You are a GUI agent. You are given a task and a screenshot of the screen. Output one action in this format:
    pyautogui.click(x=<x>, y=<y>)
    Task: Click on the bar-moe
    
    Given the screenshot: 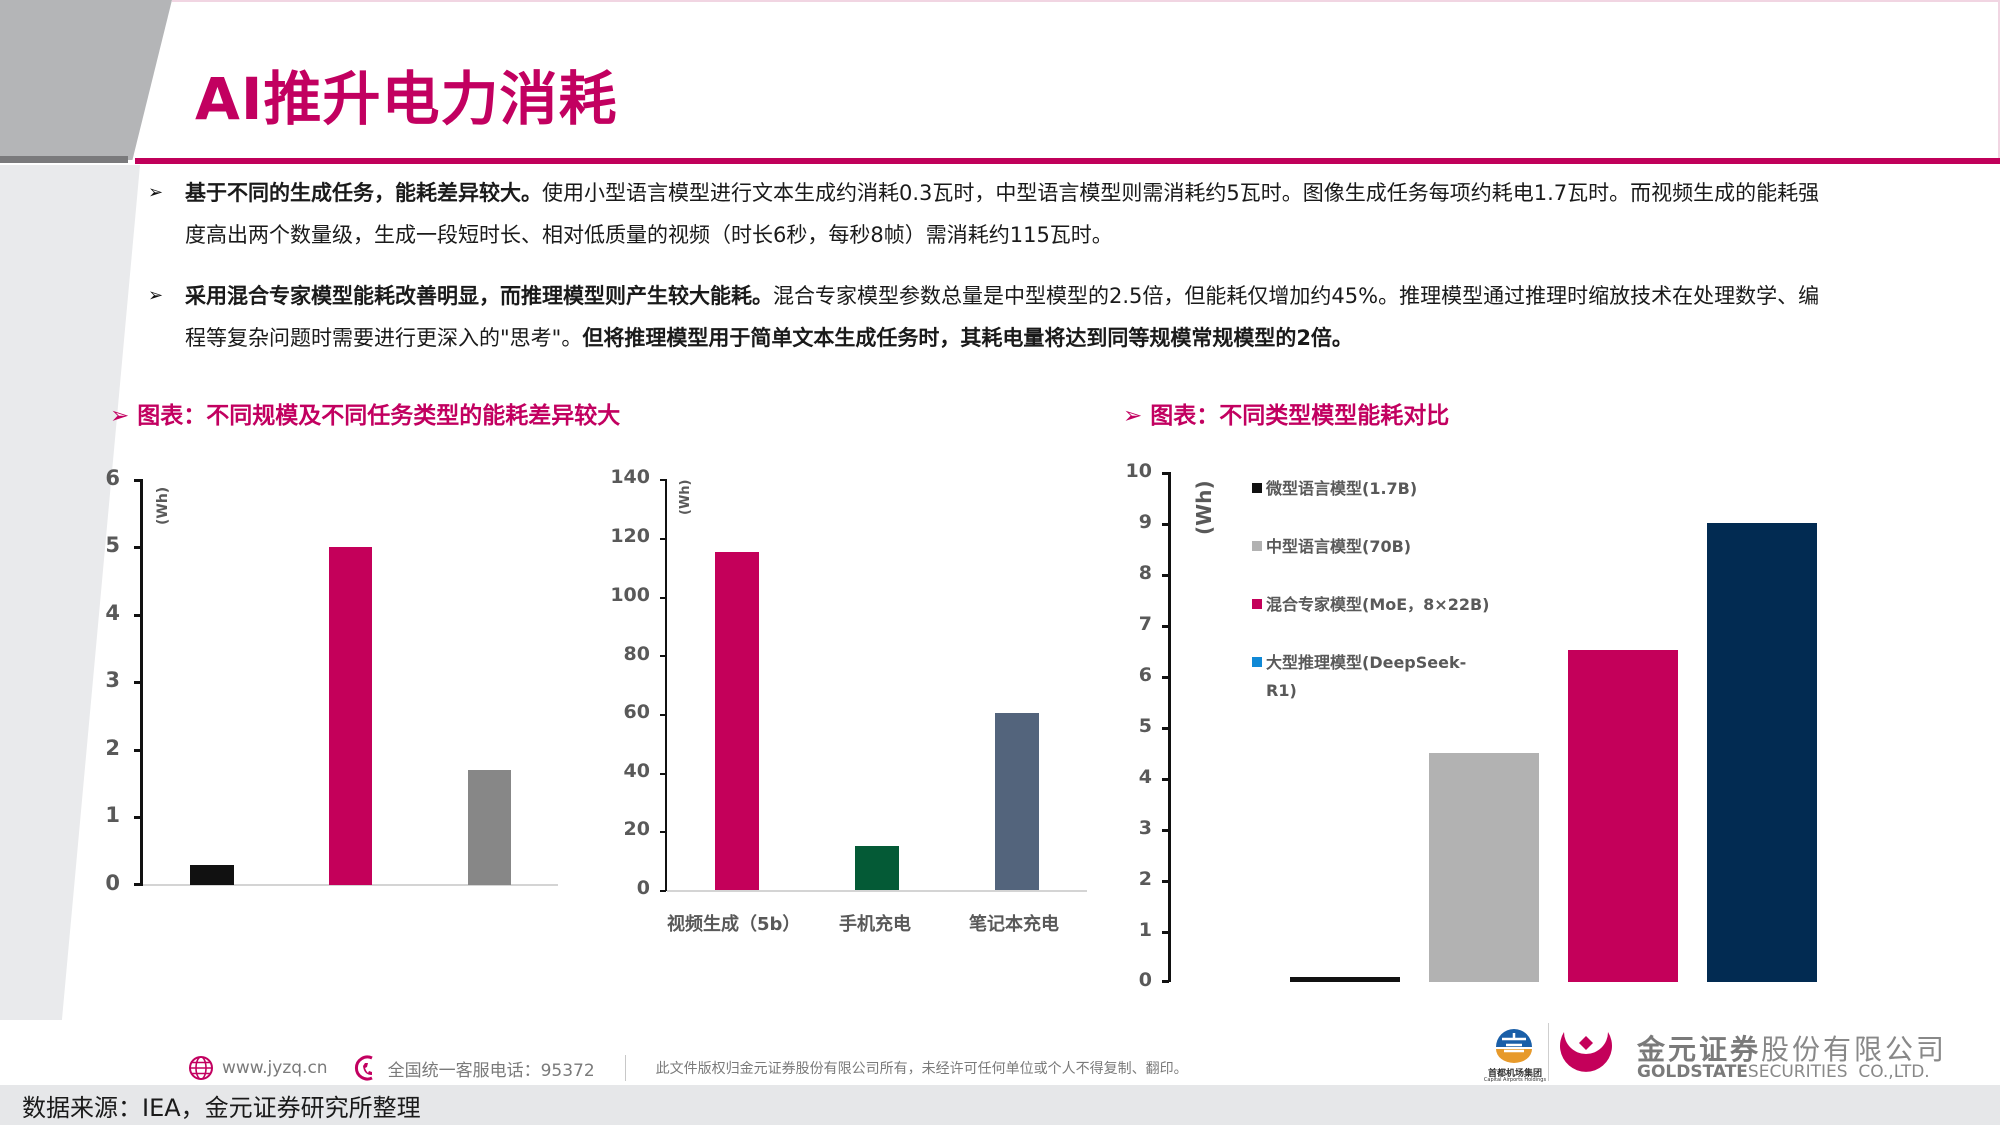 What is the action you would take?
    pyautogui.click(x=1623, y=816)
    